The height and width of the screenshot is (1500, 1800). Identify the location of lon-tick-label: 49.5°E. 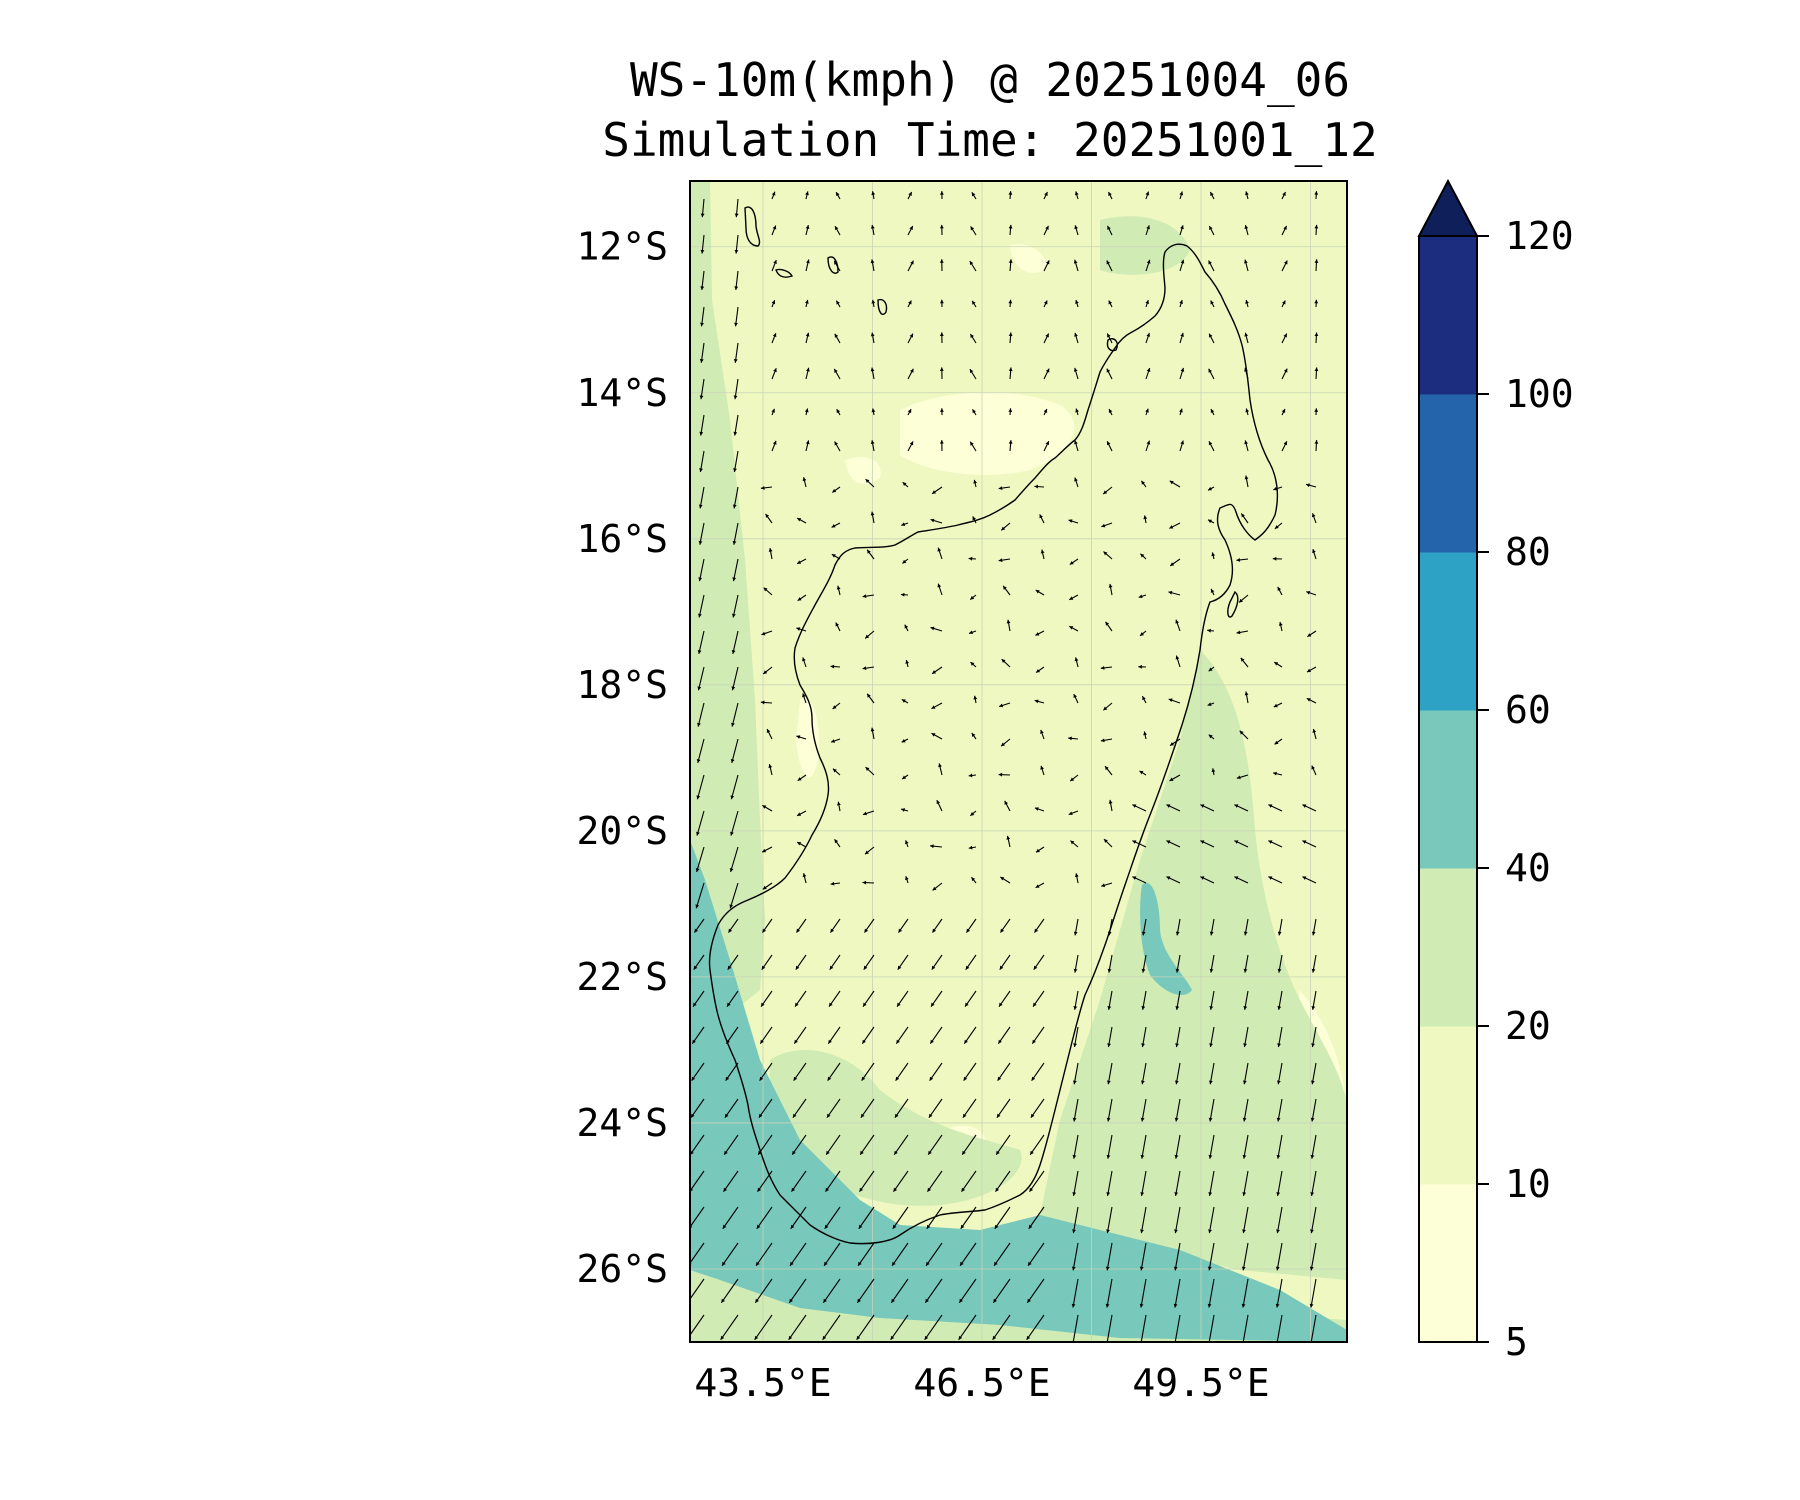
(1200, 1383).